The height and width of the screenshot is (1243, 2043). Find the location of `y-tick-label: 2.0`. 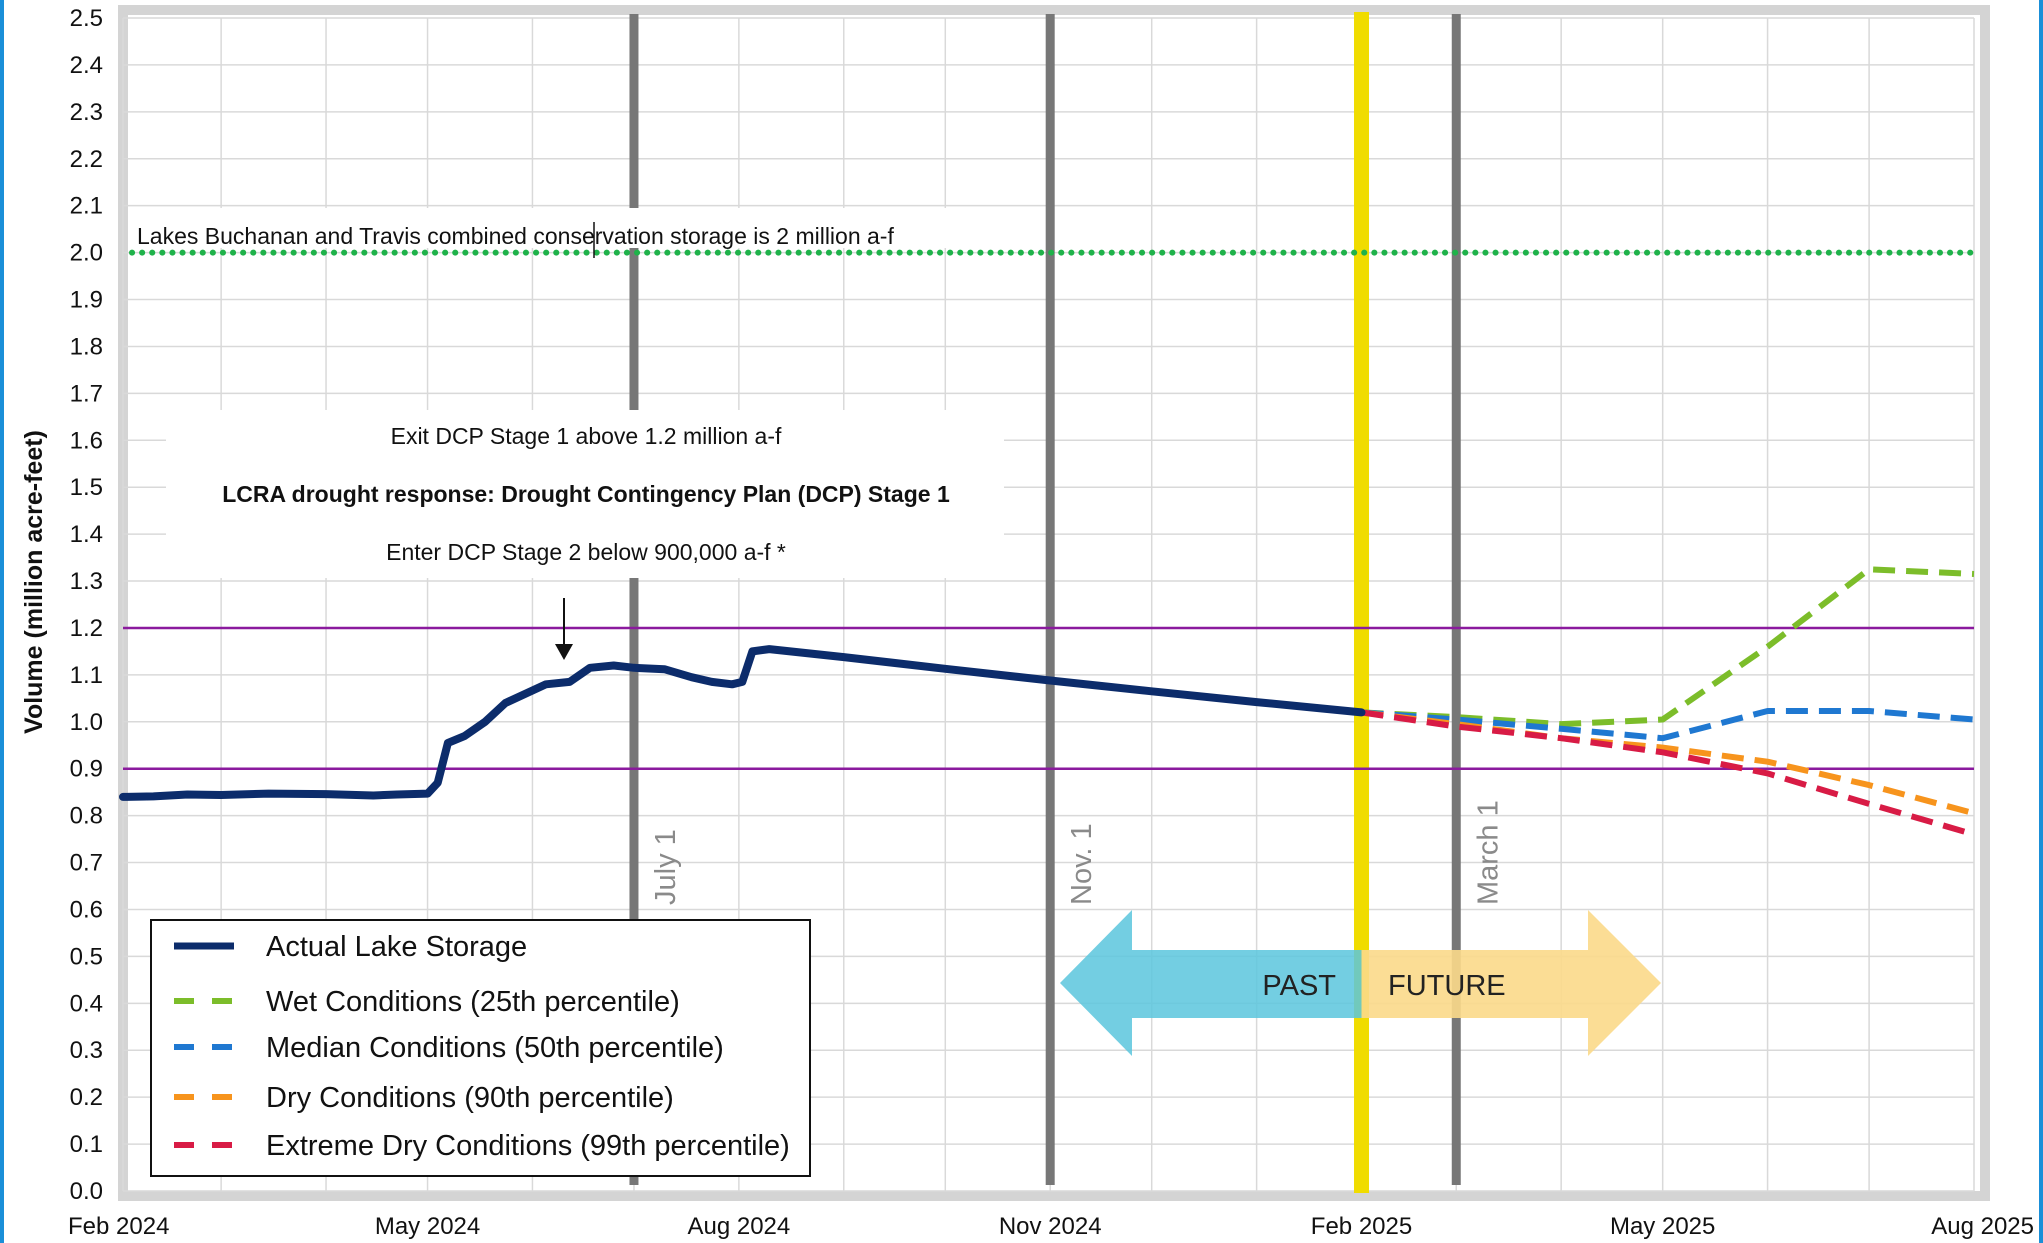

y-tick-label: 2.0 is located at coordinates (86, 253).